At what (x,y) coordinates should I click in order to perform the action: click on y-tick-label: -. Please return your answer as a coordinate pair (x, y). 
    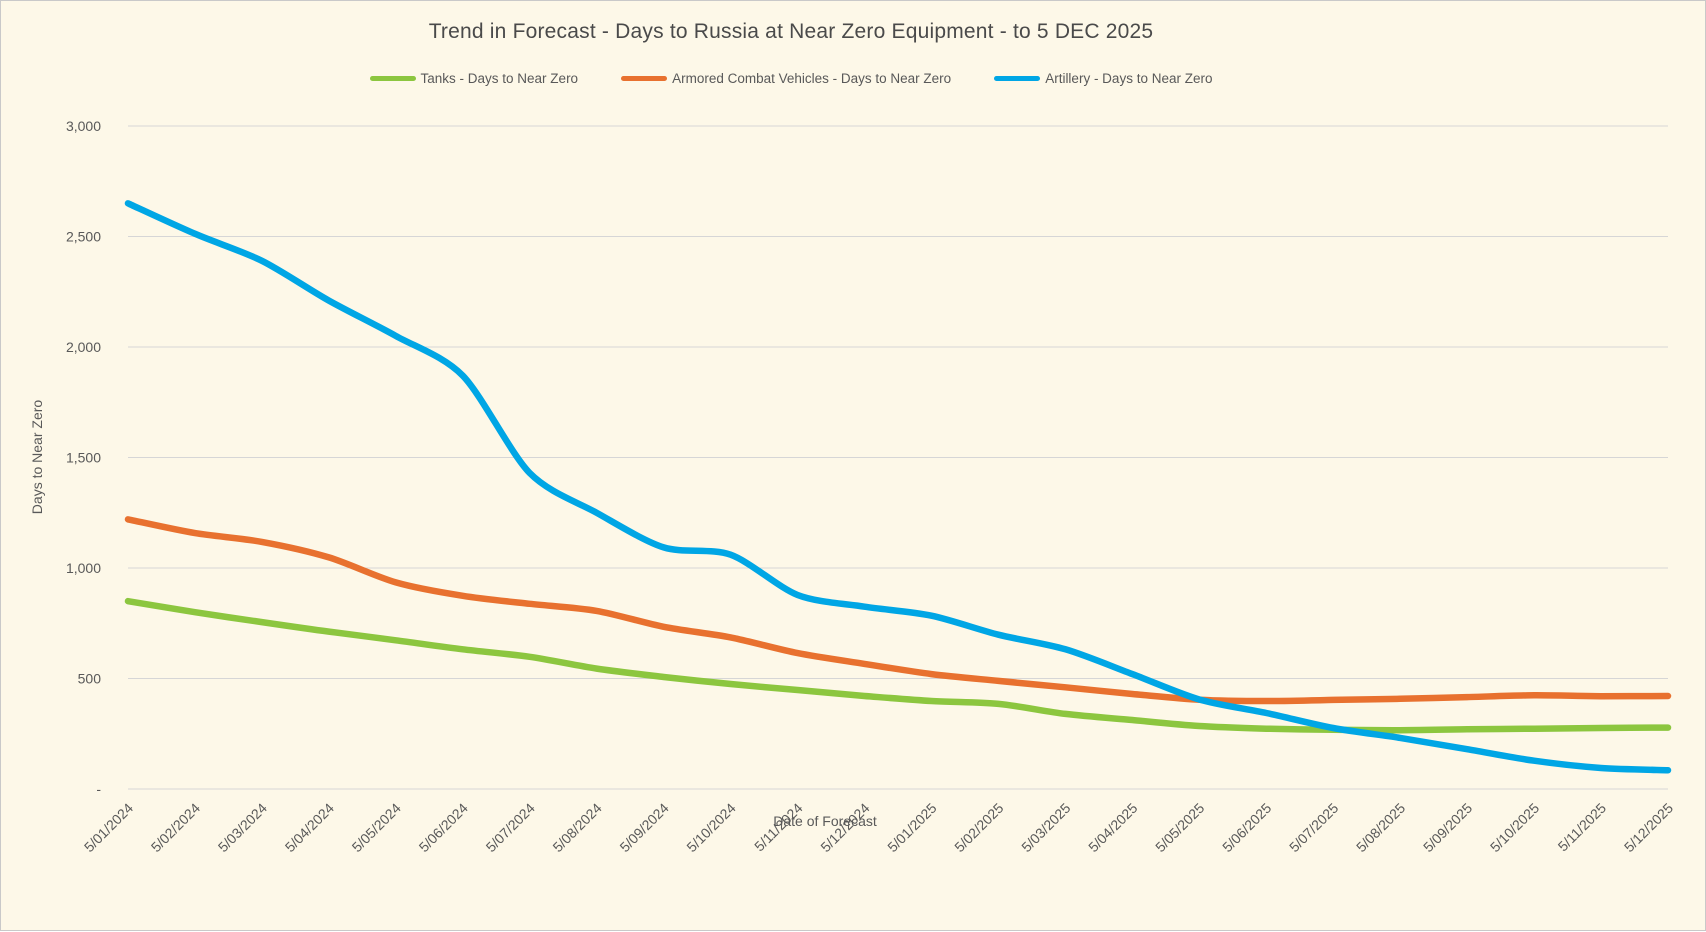
    Looking at the image, I should click on (98, 789).